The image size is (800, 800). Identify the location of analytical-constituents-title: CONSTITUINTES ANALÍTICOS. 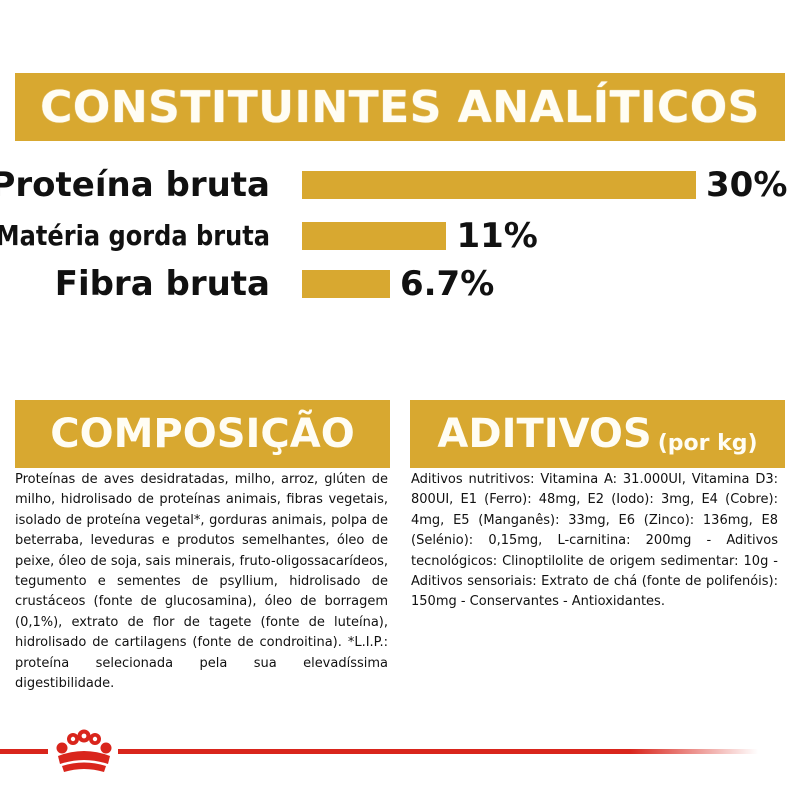
(400, 107).